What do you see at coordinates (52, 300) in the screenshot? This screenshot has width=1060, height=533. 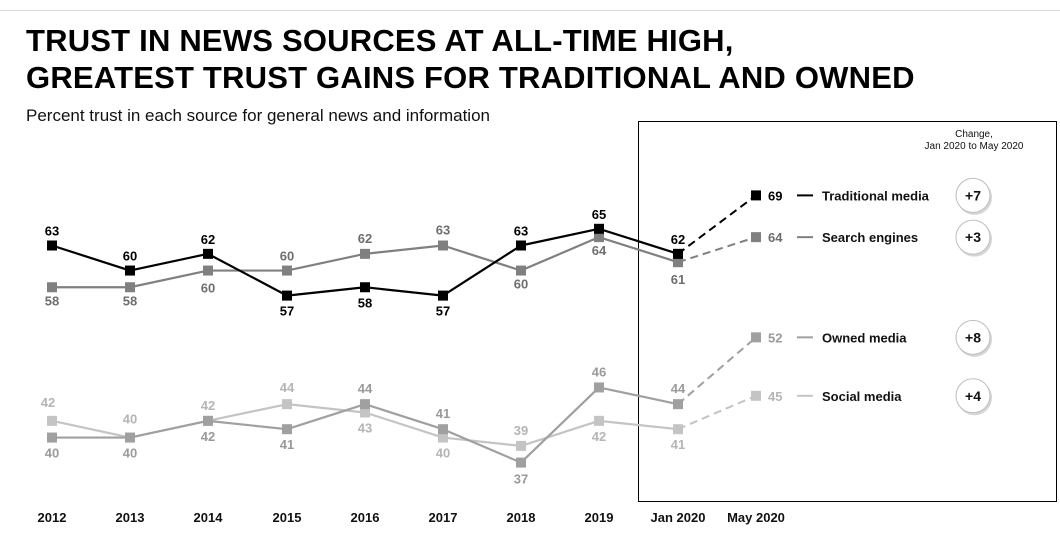 I see `data-label-search-engines-2012: 58` at bounding box center [52, 300].